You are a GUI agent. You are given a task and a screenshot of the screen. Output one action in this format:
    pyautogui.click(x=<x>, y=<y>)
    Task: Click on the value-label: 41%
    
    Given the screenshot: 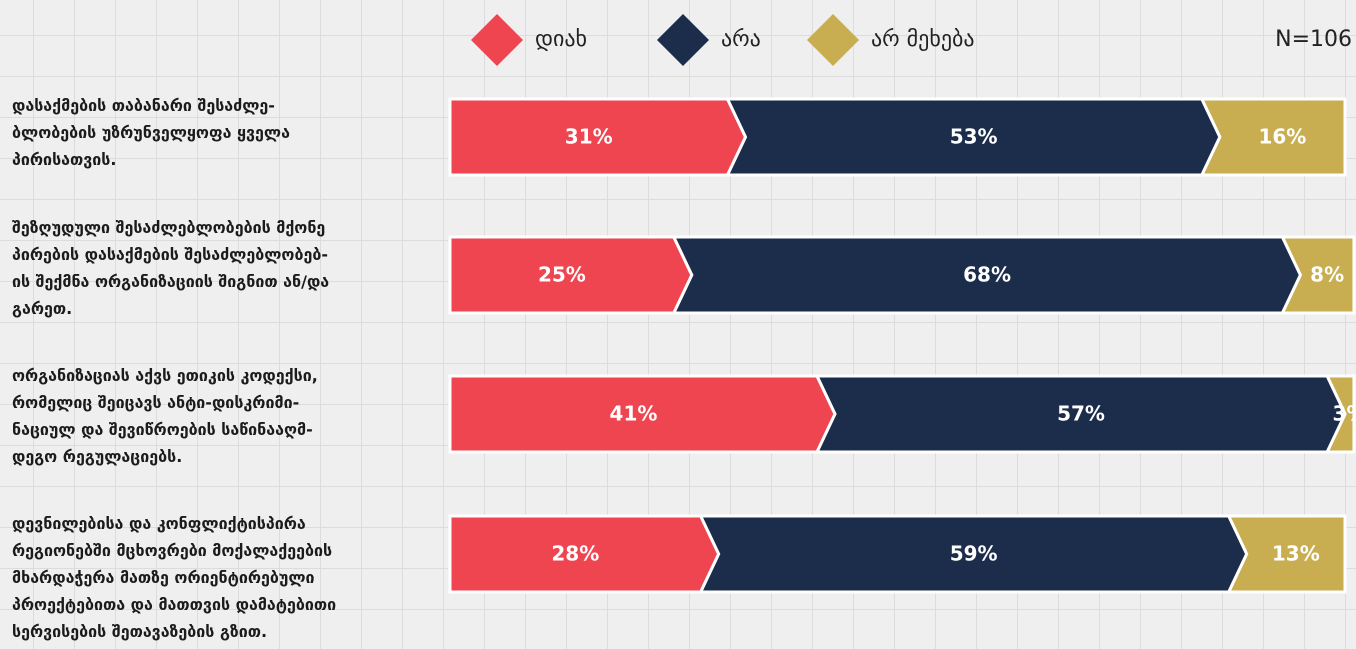 What is the action you would take?
    pyautogui.click(x=634, y=414)
    